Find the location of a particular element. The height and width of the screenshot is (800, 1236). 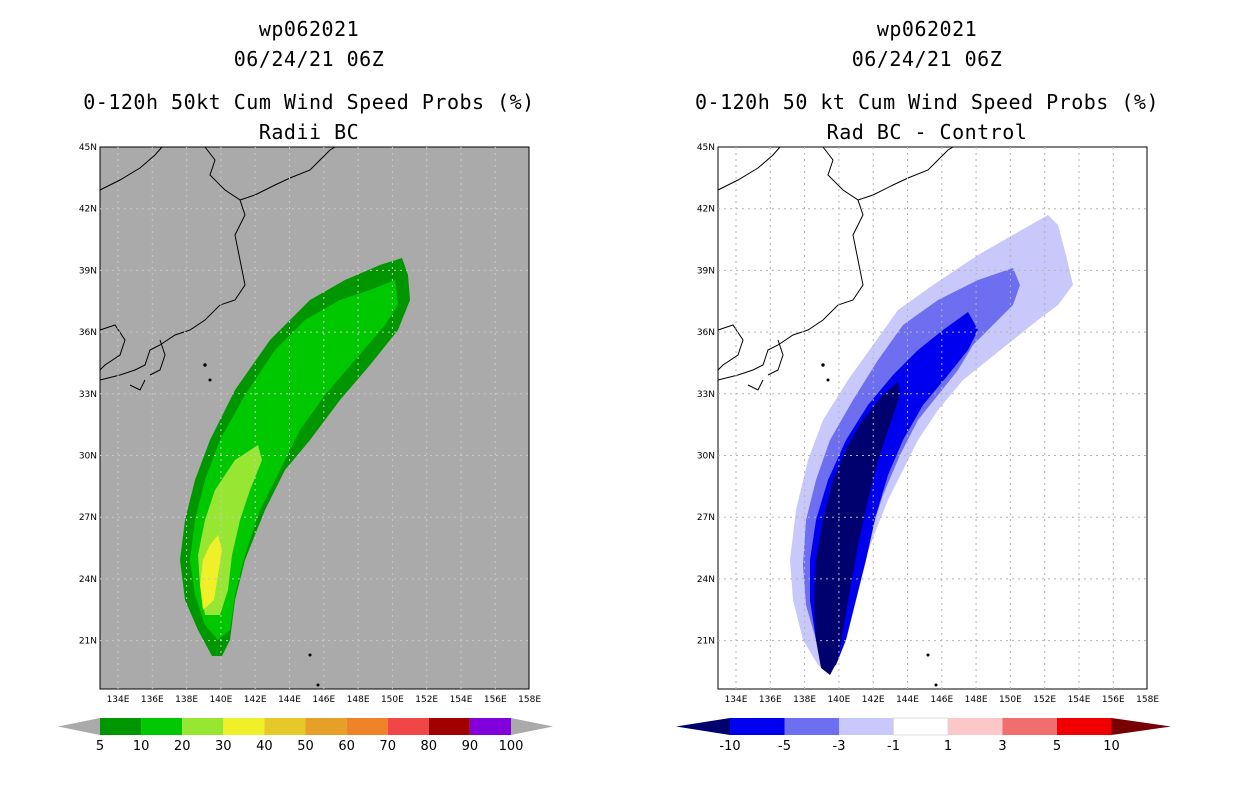

left-probability-contours is located at coordinates (295, 457).